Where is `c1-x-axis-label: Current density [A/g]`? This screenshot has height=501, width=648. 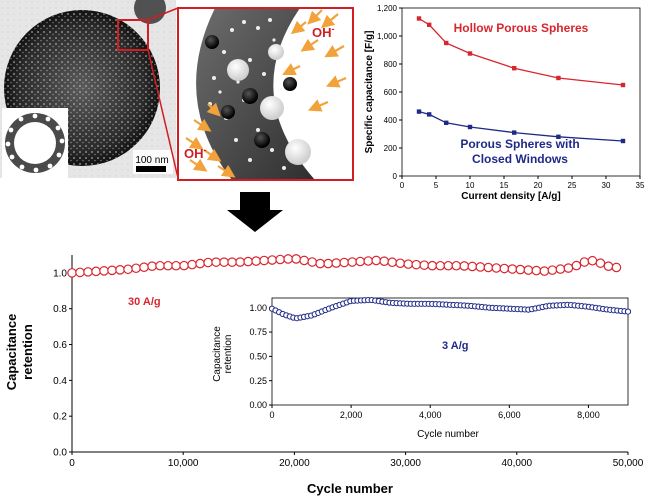
c1-x-axis-label: Current density [A/g] is located at coordinates (510, 196).